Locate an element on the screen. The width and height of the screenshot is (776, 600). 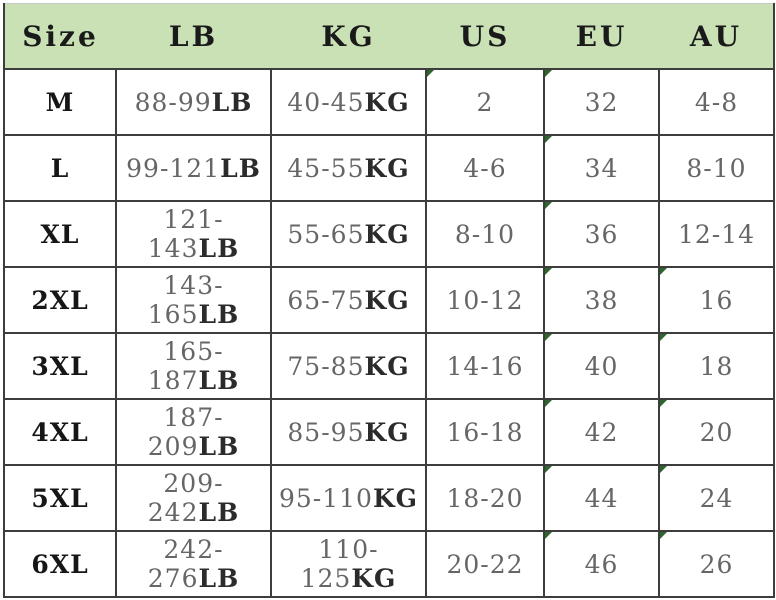
cell-lb: 99-121LB is located at coordinates (193, 168).